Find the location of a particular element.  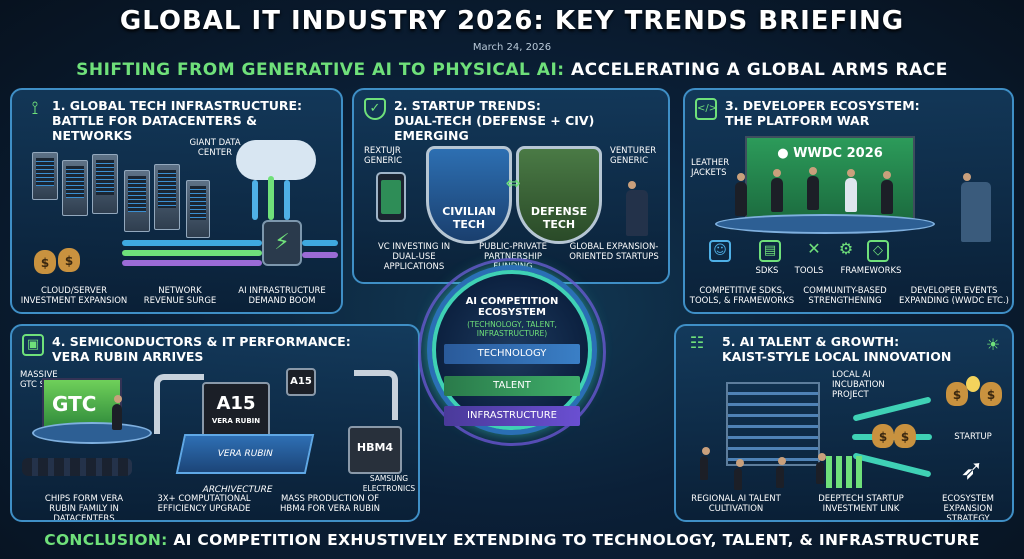

panel3-title-line1: 3. DEVELOPER ECOSYSTEM: is located at coordinates (822, 105).